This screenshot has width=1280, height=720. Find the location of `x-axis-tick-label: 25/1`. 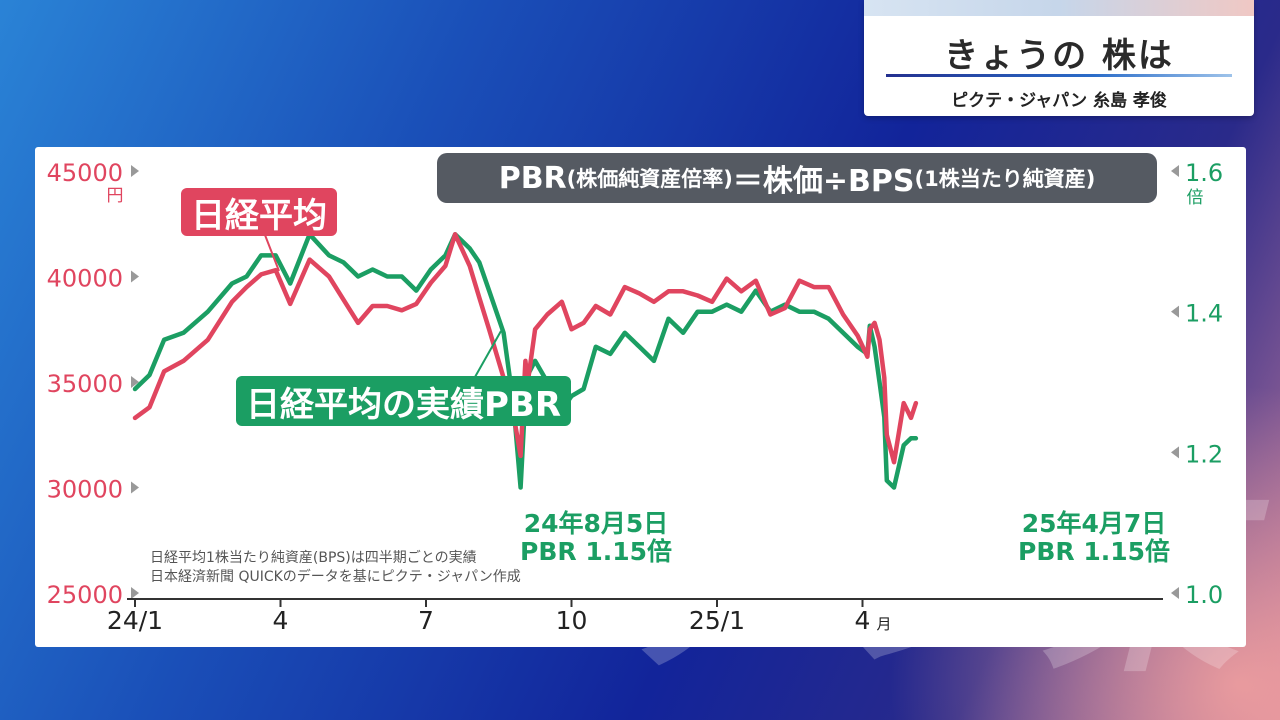

x-axis-tick-label: 25/1 is located at coordinates (717, 620).